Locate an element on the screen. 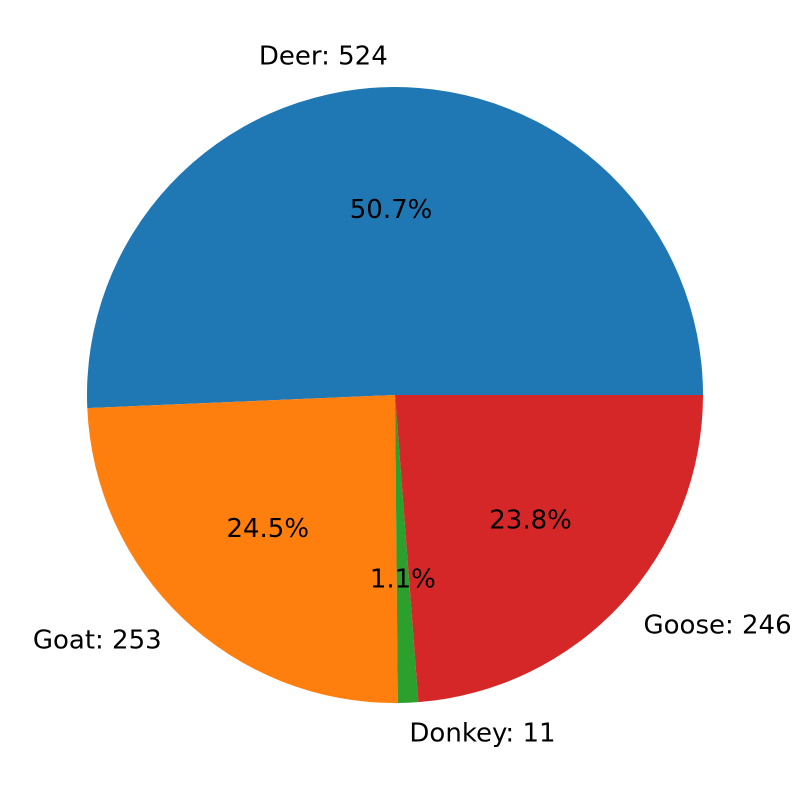 The height and width of the screenshot is (790, 811). percent-label-goose: 23.8% is located at coordinates (530, 521).